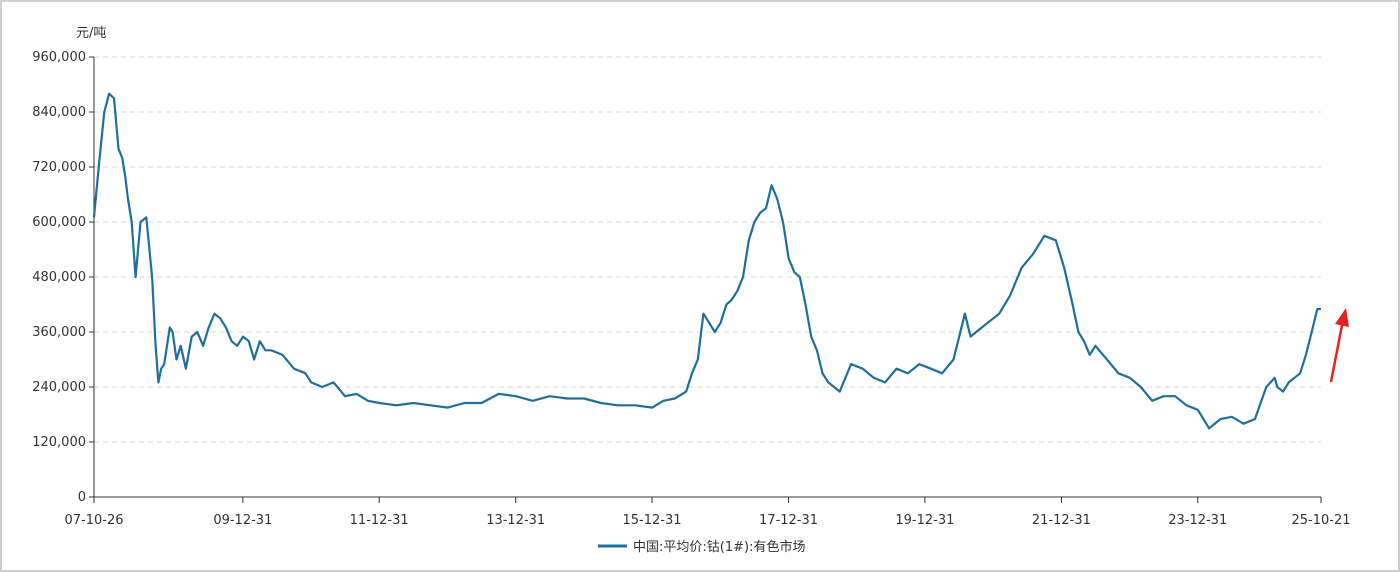  What do you see at coordinates (82, 497) in the screenshot?
I see `y-tick-label: 0` at bounding box center [82, 497].